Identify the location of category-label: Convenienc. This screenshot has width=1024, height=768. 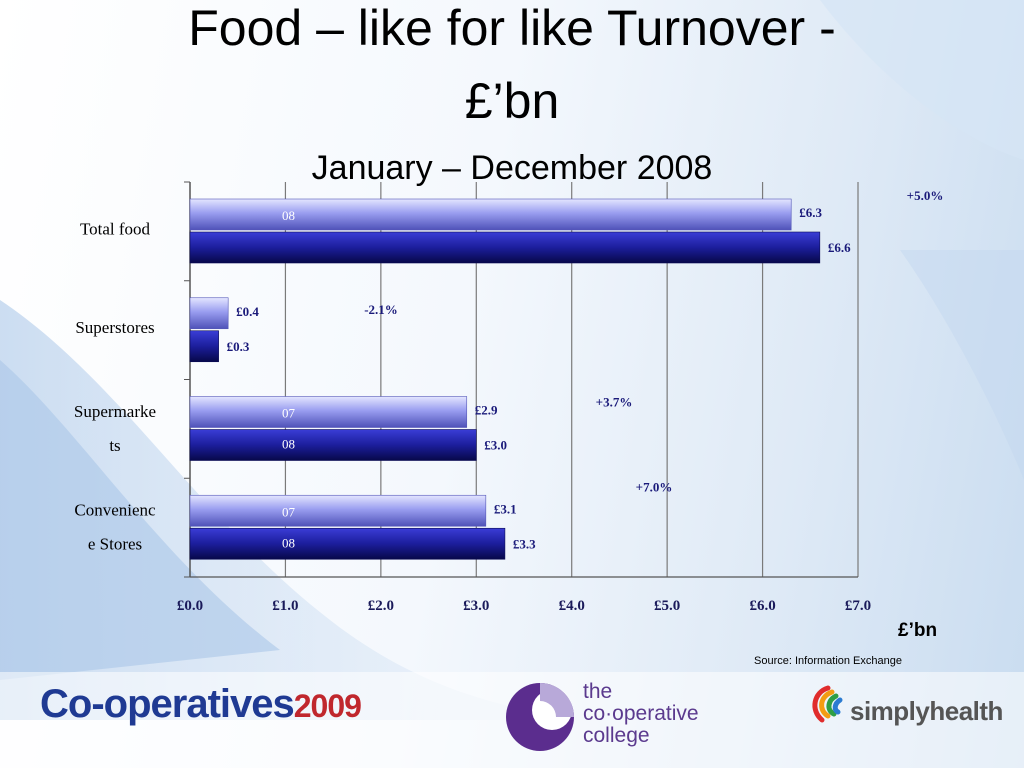
(115, 510).